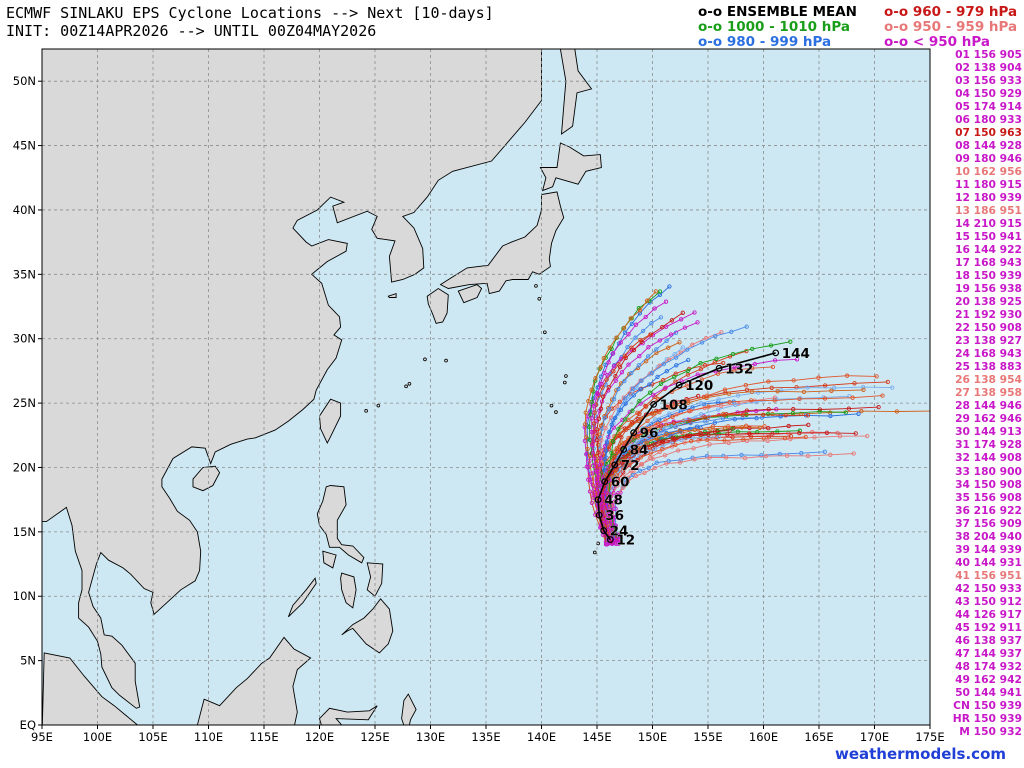 This screenshot has width=1024, height=768. What do you see at coordinates (619, 532) in the screenshot?
I see `forecast-hour-label: 24` at bounding box center [619, 532].